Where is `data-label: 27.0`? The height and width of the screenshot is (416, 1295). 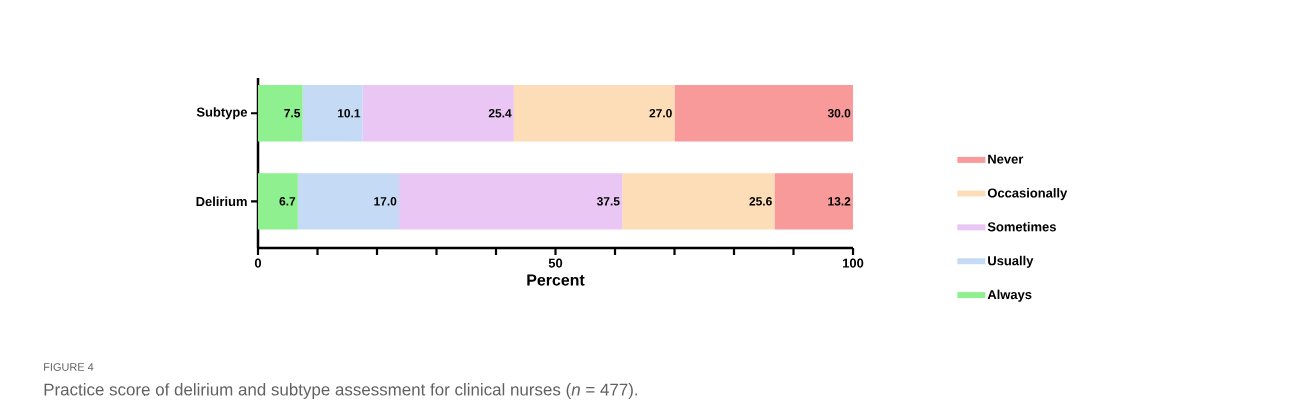 data-label: 27.0 is located at coordinates (660, 113).